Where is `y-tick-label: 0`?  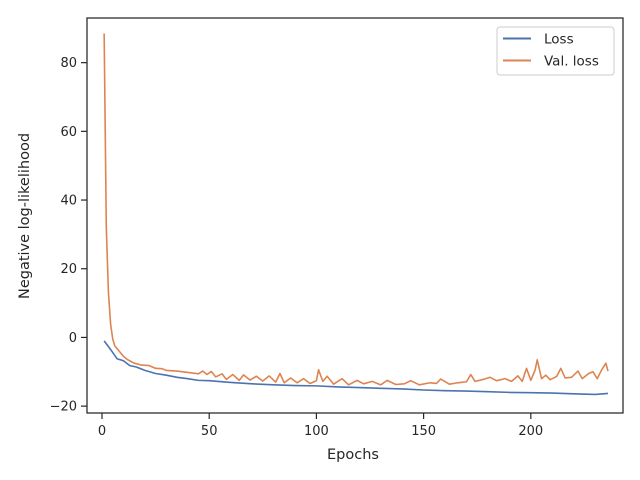
y-tick-label: 0 is located at coordinates (73, 338).